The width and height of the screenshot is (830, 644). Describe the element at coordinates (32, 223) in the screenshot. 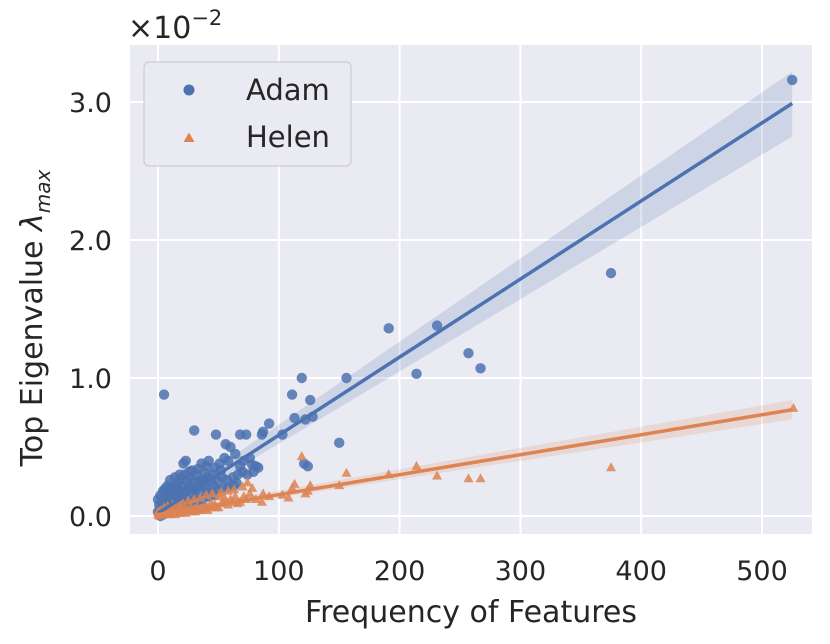

I see `y-axis-label-symbol: λ` at that location.